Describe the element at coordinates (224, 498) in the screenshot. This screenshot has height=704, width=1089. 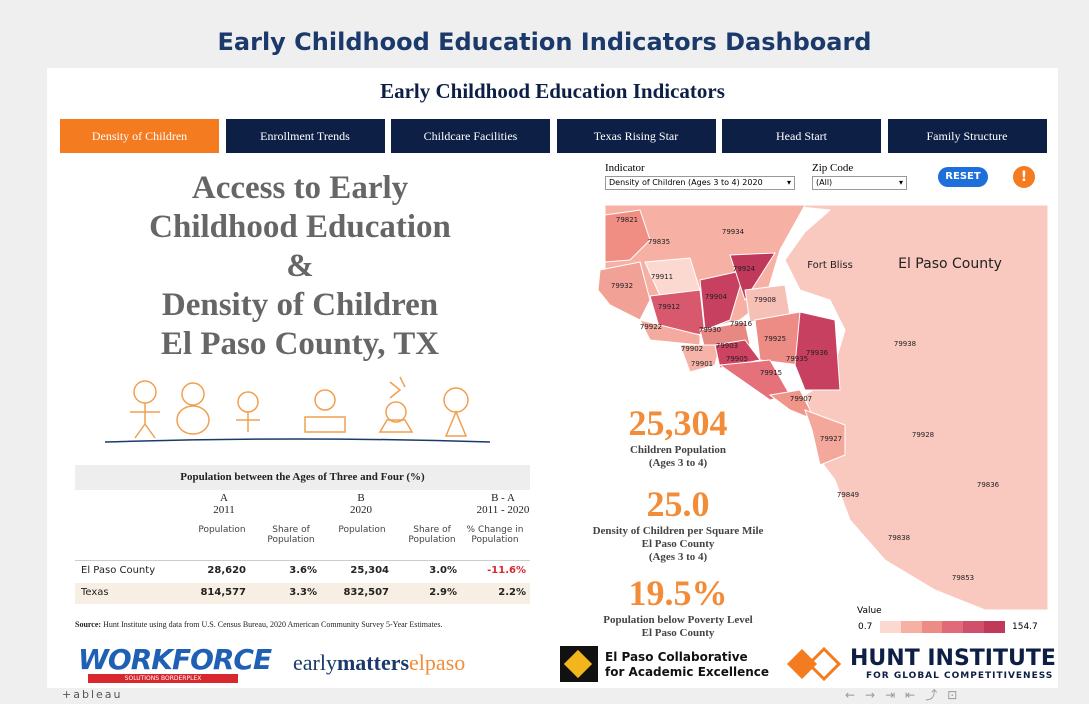
I see `group-letter: A` at that location.